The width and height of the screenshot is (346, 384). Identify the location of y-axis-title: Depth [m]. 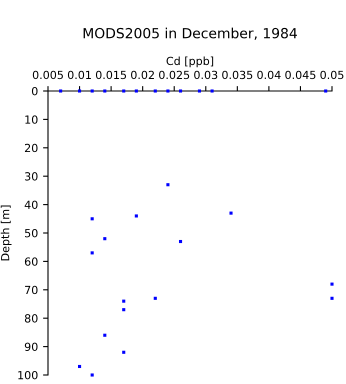
(6, 233).